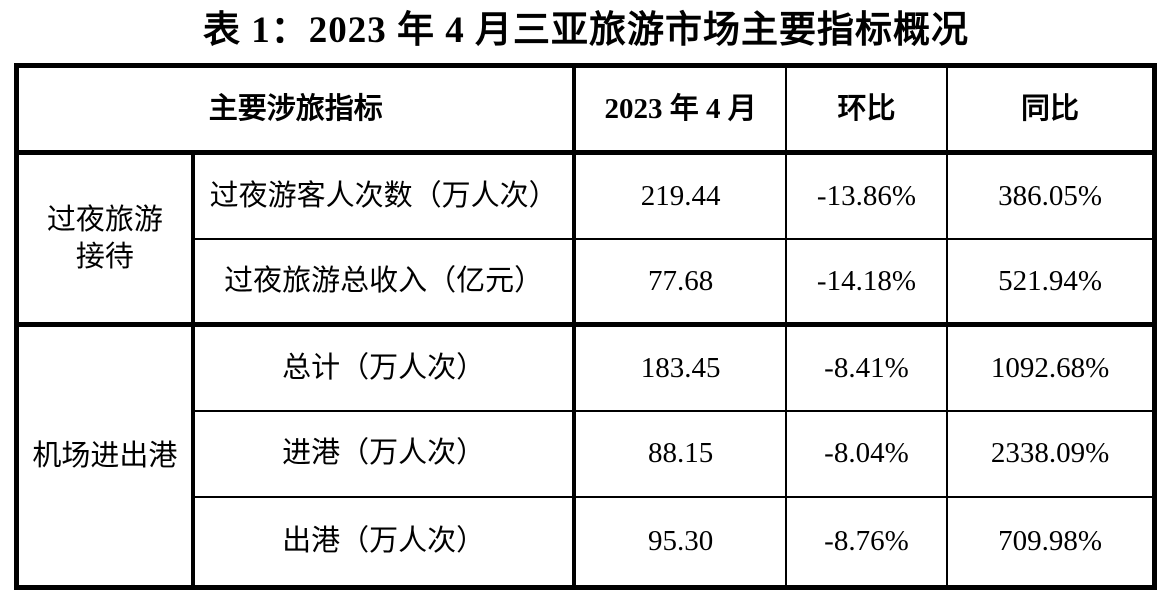 The height and width of the screenshot is (610, 1172). I want to click on yoy-cell: 2338.09%, so click(1051, 453).